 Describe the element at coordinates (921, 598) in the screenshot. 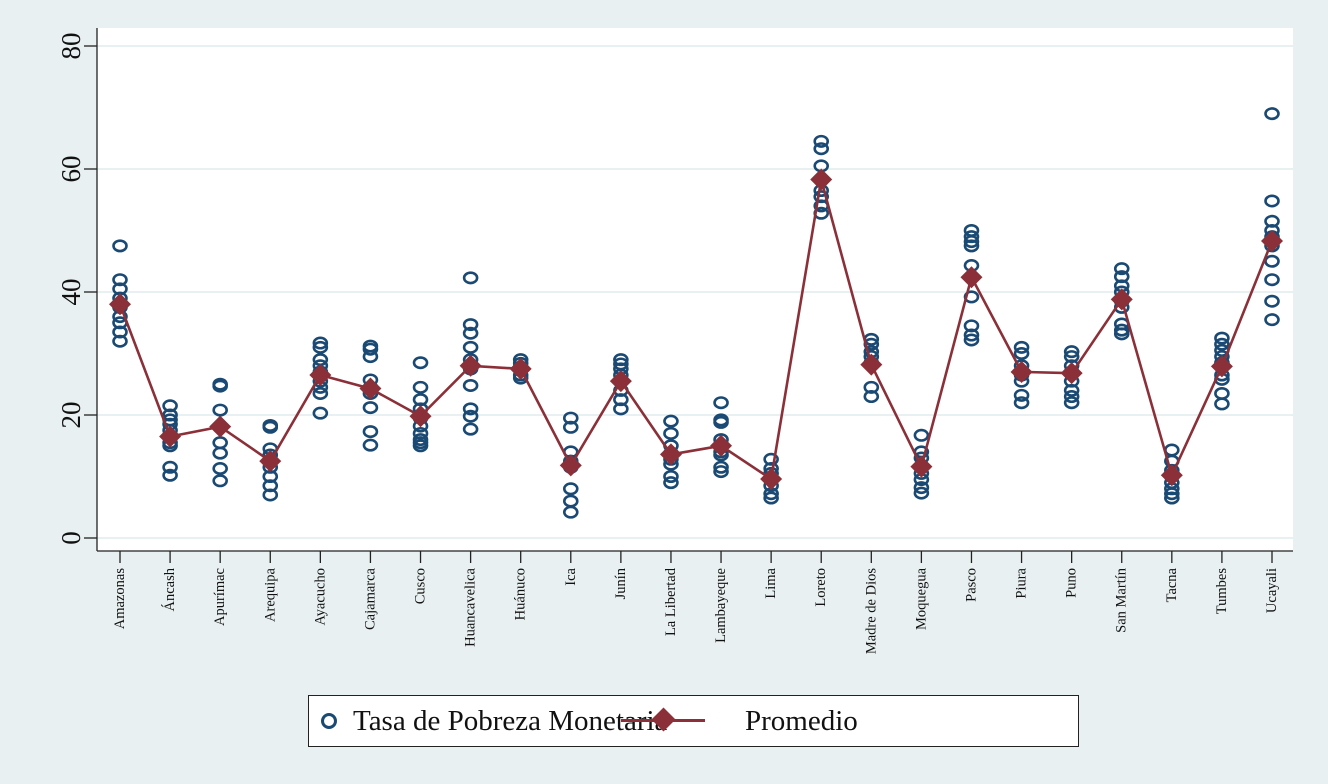

I see `x-tick-label: Moquegua` at that location.